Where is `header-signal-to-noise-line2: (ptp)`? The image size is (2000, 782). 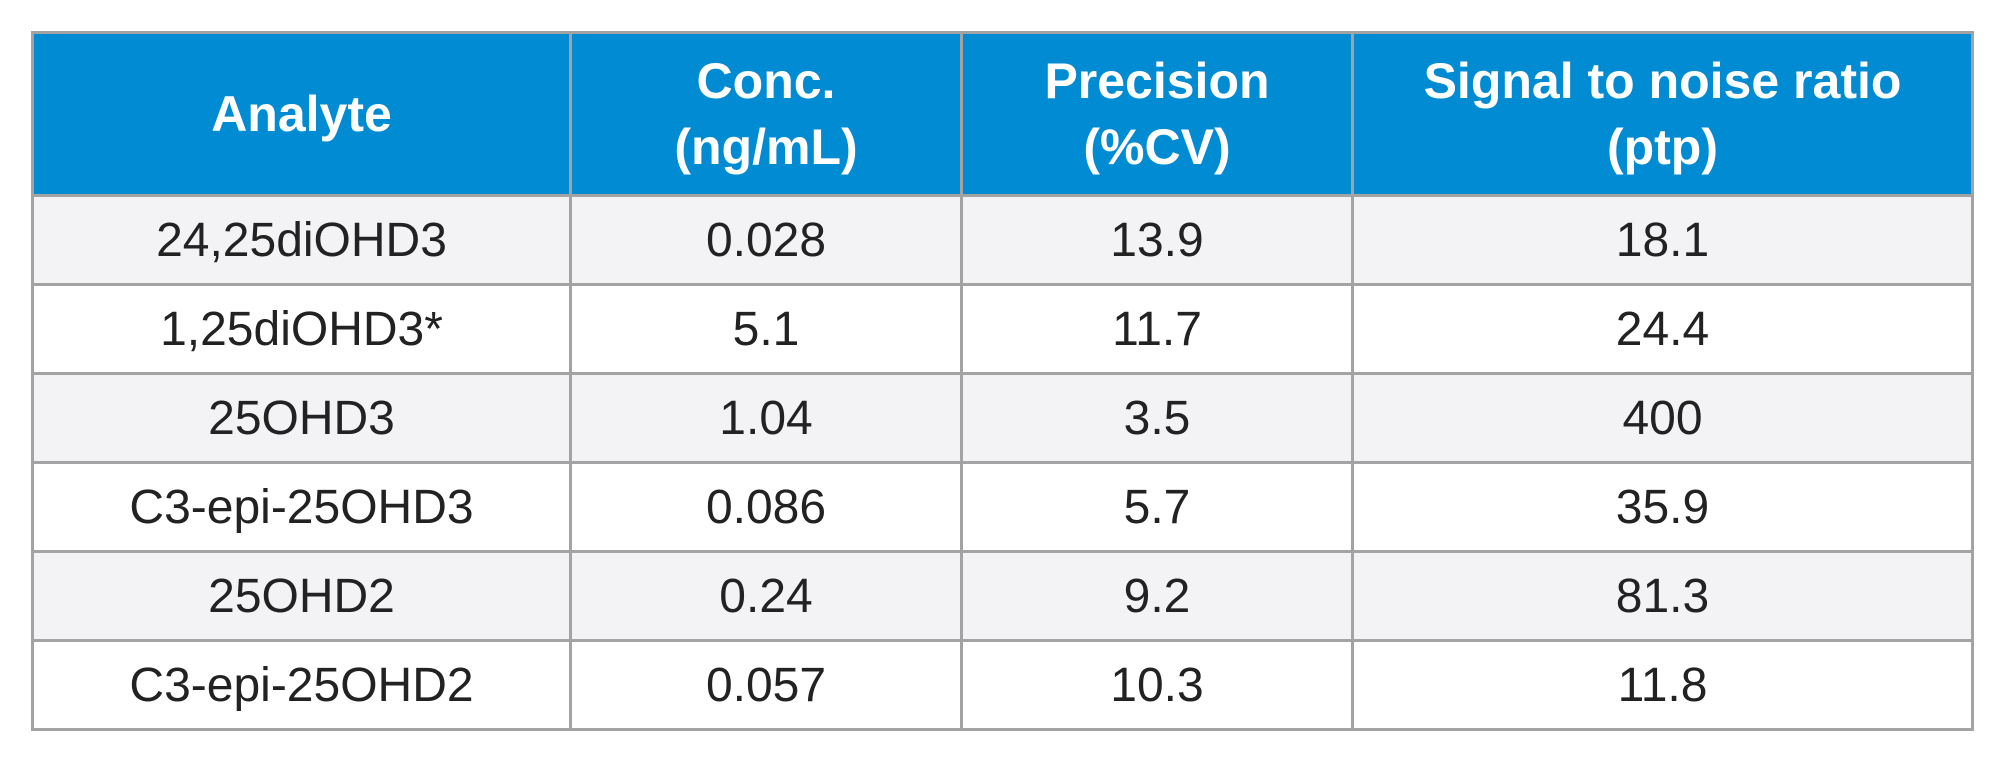 header-signal-to-noise-line2: (ptp) is located at coordinates (1662, 147).